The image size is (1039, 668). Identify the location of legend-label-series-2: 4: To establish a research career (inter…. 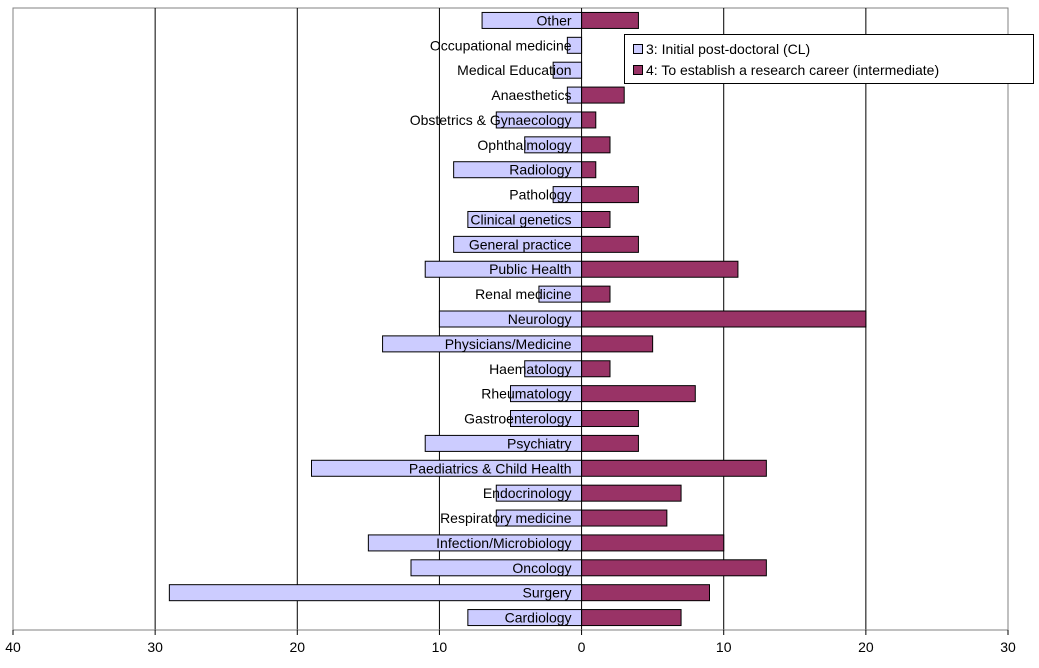
(793, 69).